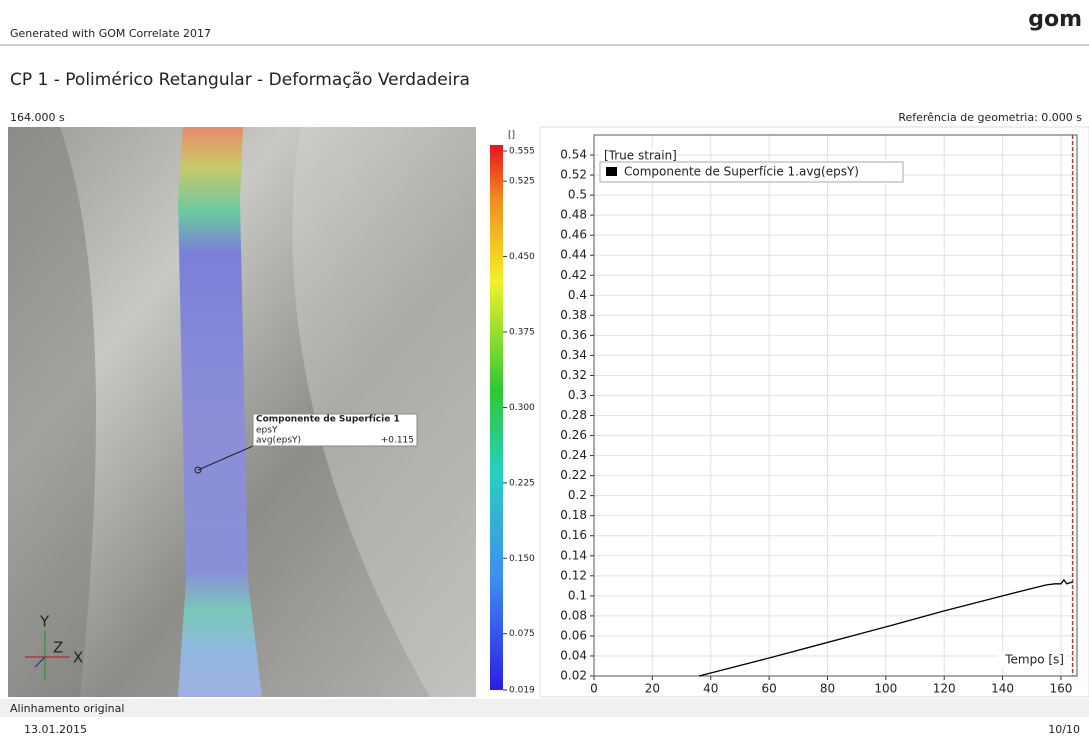 The height and width of the screenshot is (742, 1089). I want to click on y-tick-label: 0.3, so click(577, 395).